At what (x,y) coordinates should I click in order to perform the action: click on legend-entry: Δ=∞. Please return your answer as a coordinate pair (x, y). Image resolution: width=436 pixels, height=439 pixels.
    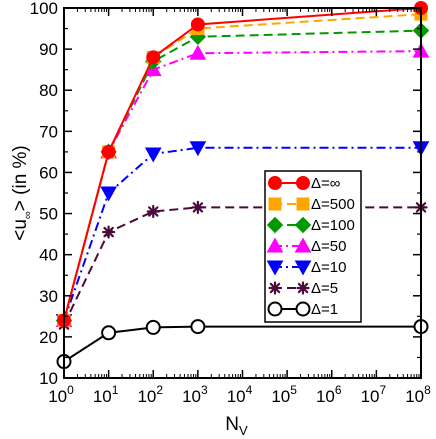
    Looking at the image, I should click on (304, 183).